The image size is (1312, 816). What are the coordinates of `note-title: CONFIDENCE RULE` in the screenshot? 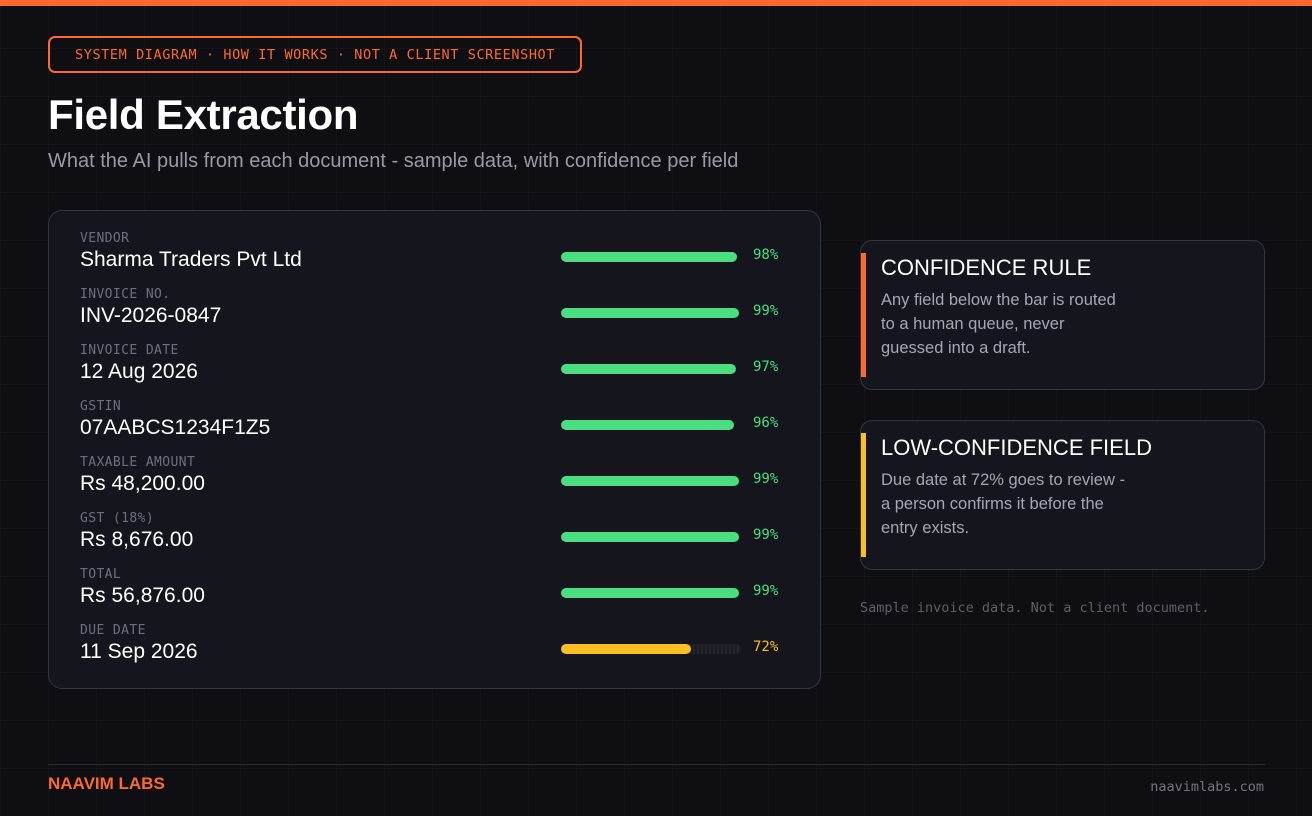 It's located at (986, 267).